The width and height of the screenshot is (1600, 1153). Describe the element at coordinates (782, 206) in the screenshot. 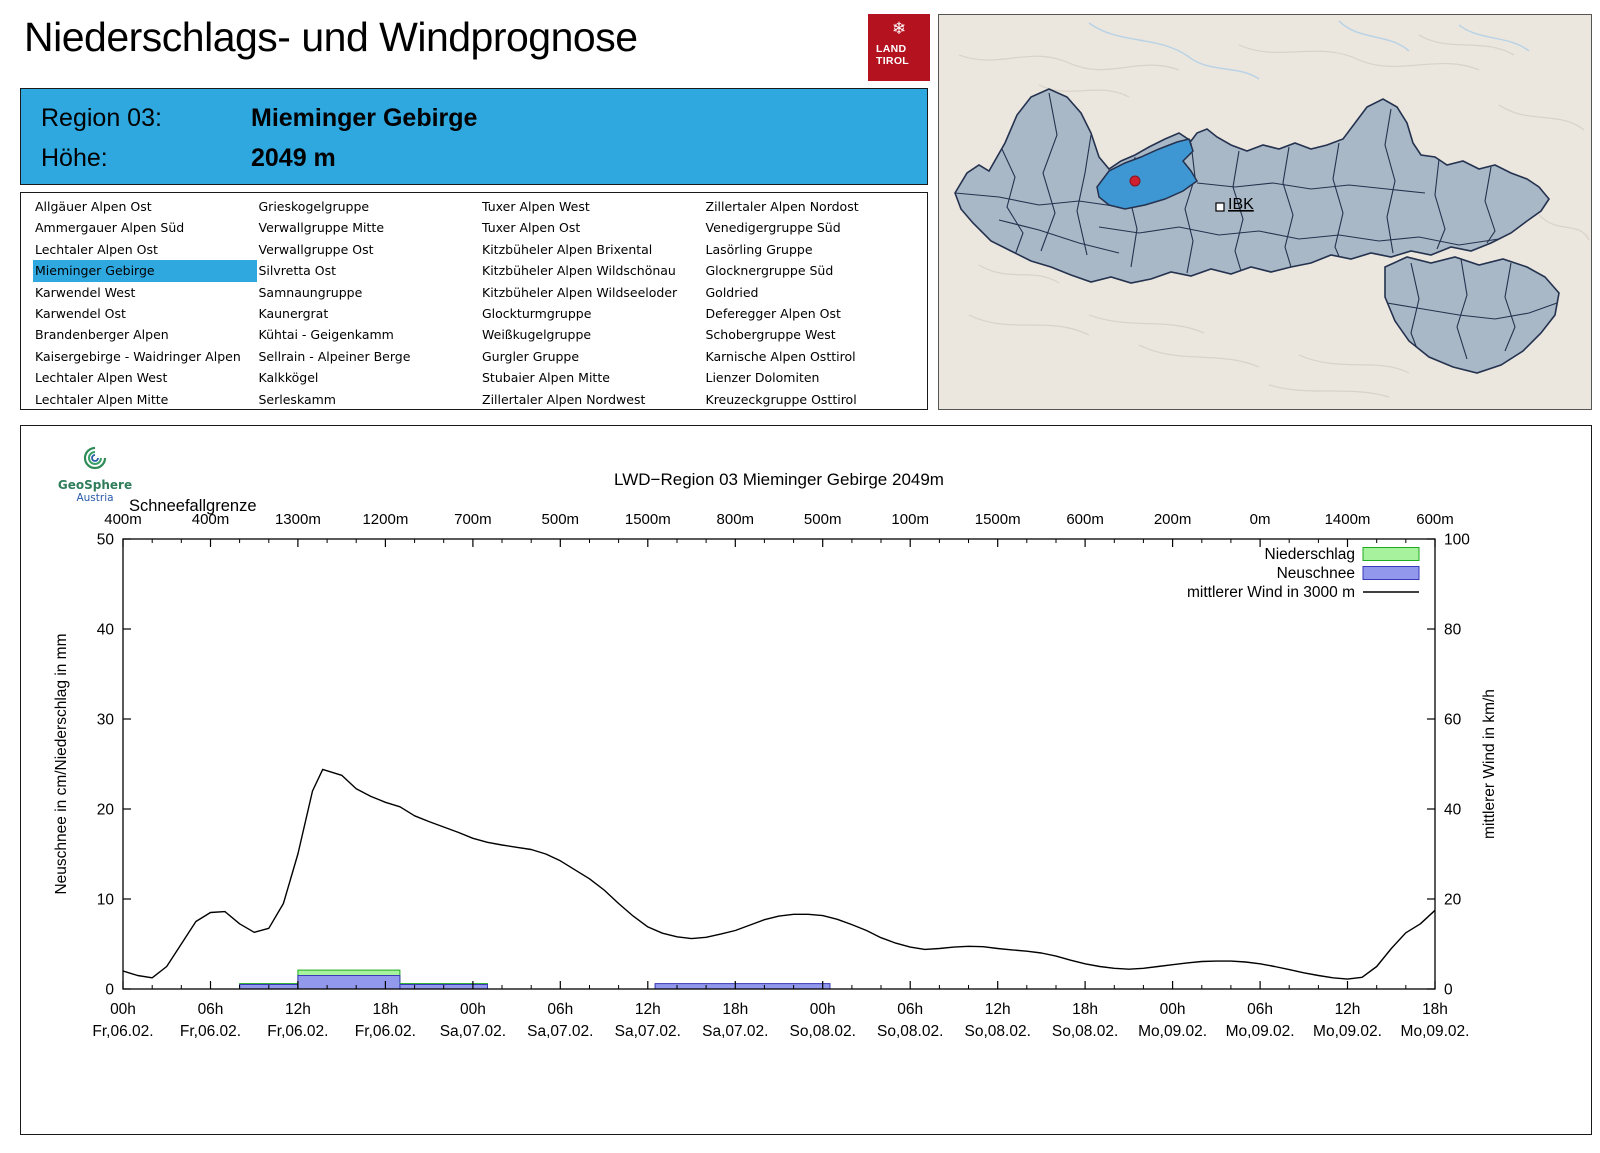

I see `region-list-item: Zillertaler Alpen Nordost` at that location.